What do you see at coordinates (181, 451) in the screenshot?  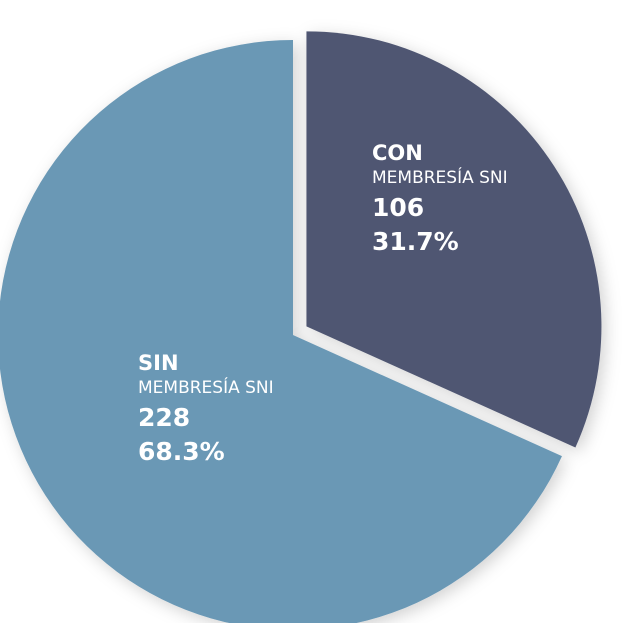 I see `slice-percentage: 68.3%` at bounding box center [181, 451].